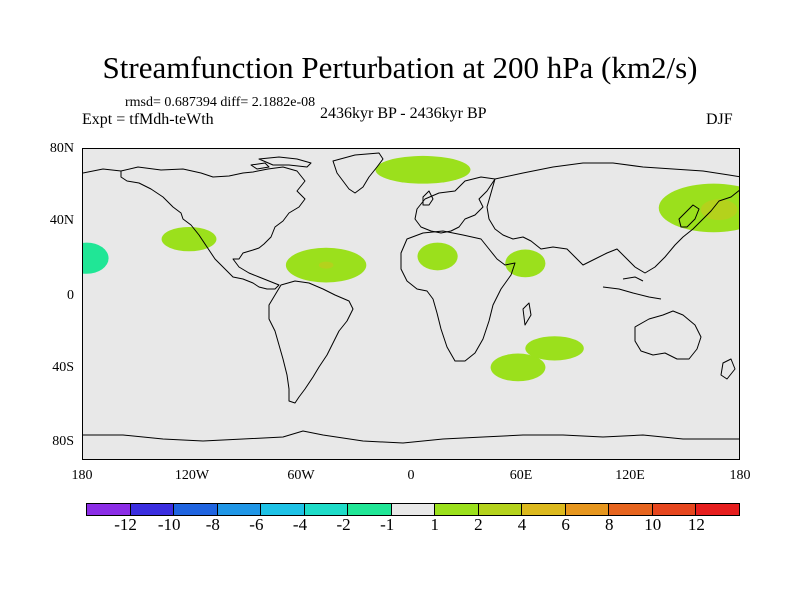 This screenshot has width=800, height=600. I want to click on colorbar-label: -10, so click(169, 524).